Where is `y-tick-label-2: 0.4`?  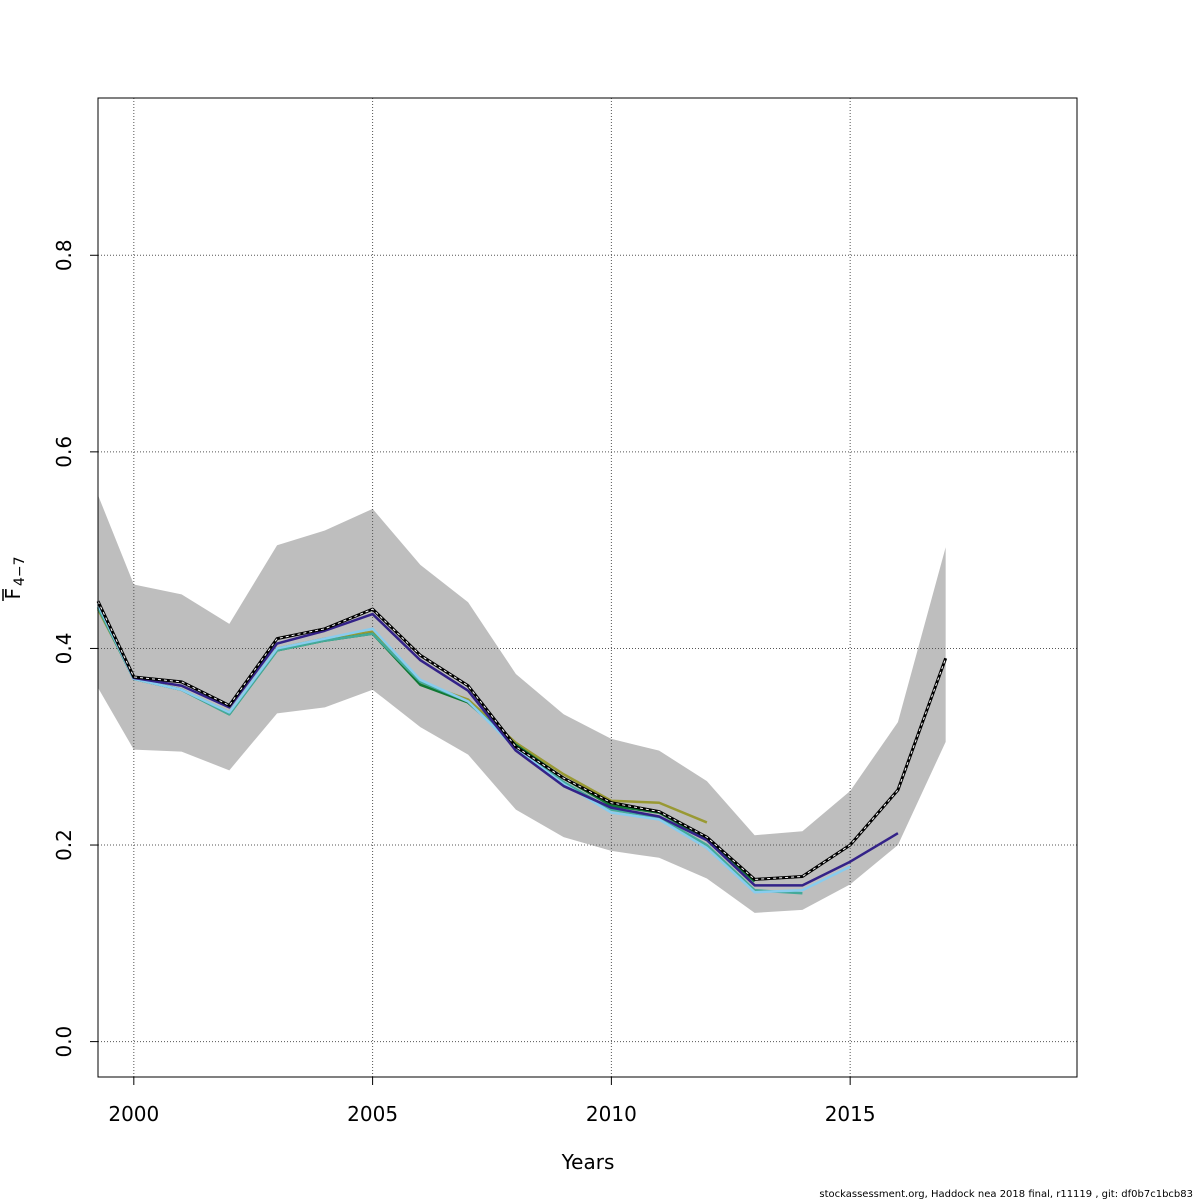 y-tick-label-2: 0.4 is located at coordinates (64, 649).